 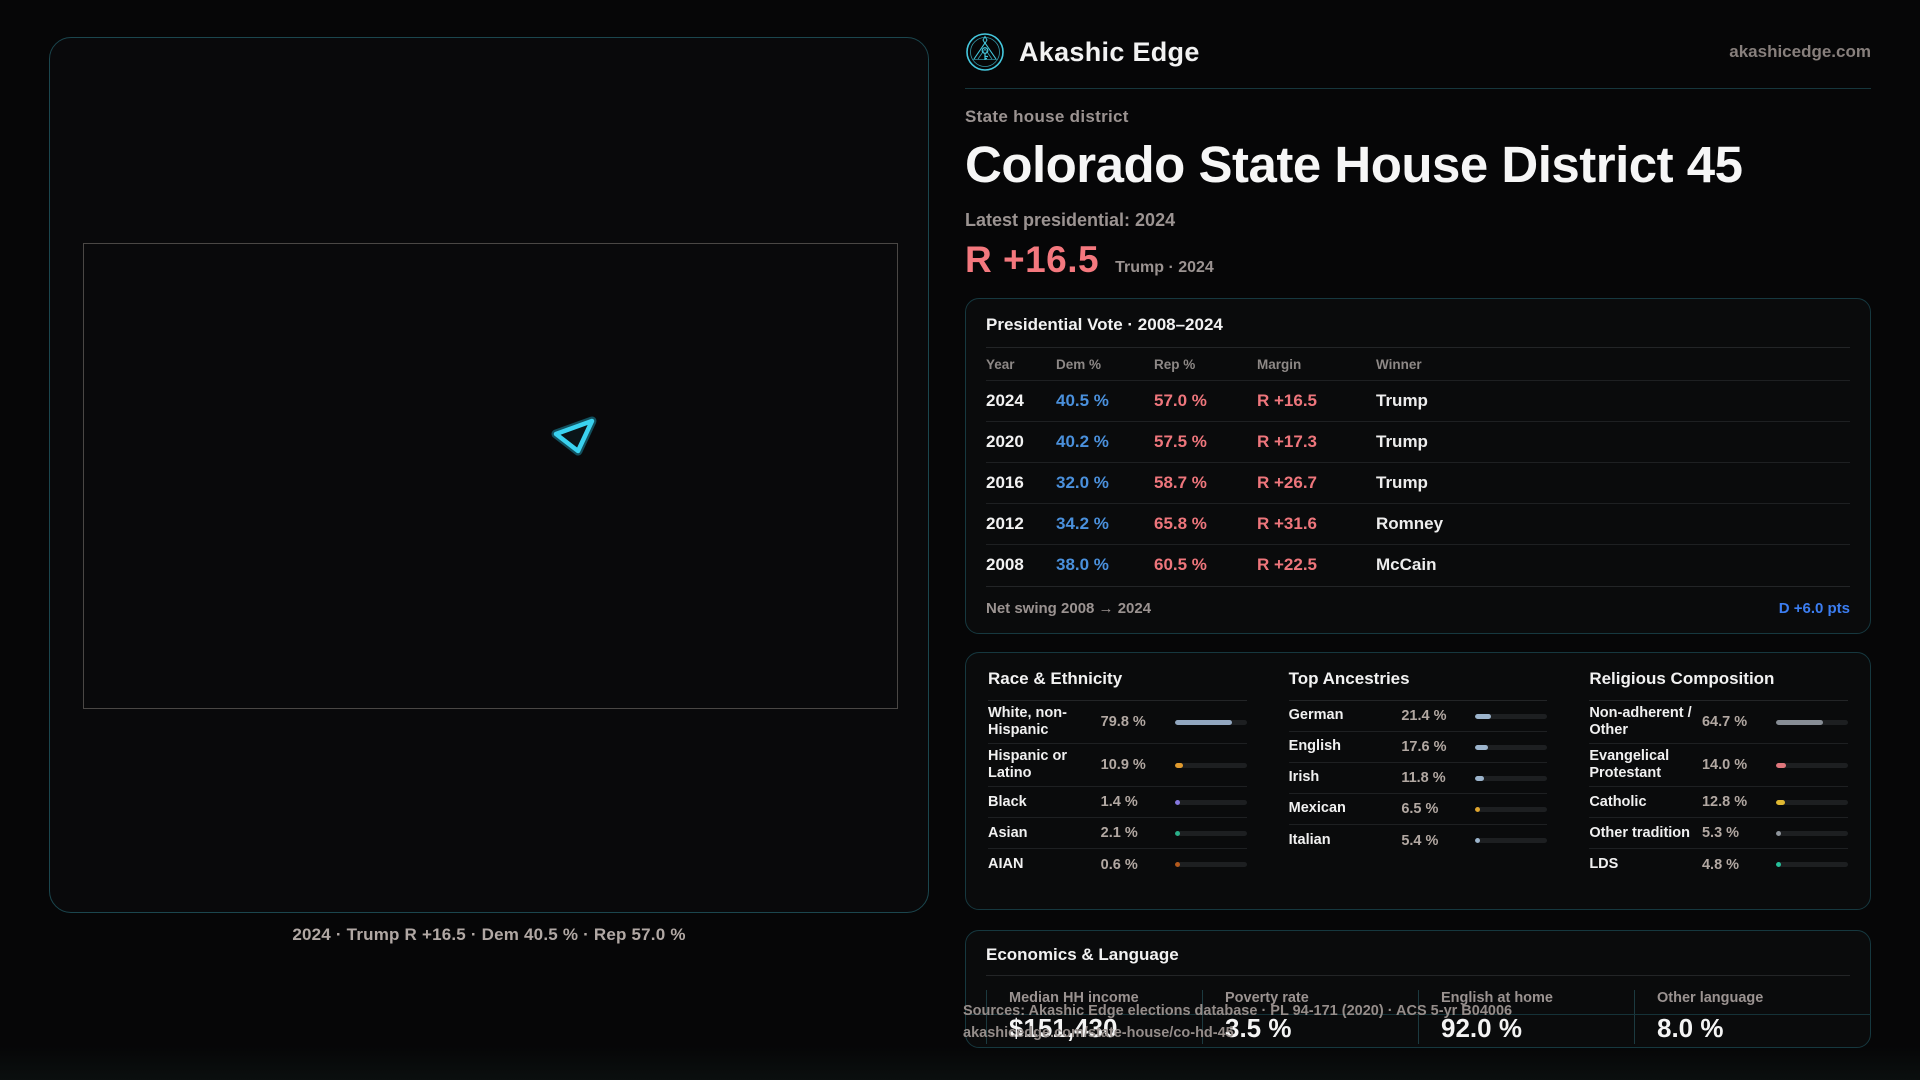 I want to click on religion-title: Religious Composition, so click(x=1718, y=685).